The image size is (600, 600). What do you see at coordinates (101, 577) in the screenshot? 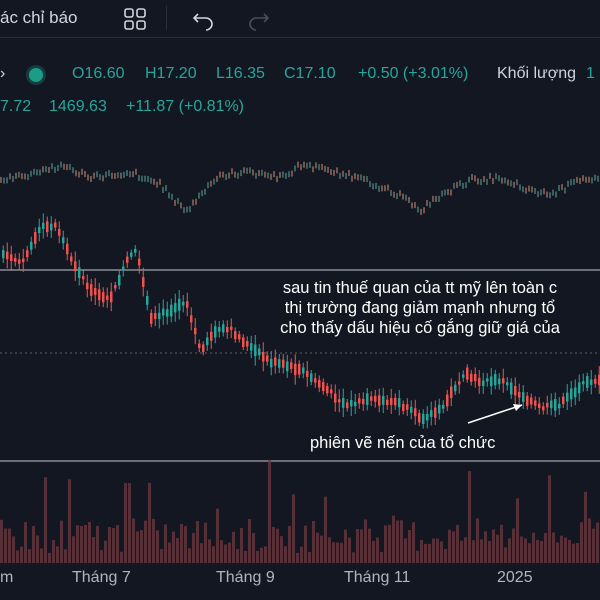
I see `x-axis-label: Tháng 7` at bounding box center [101, 577].